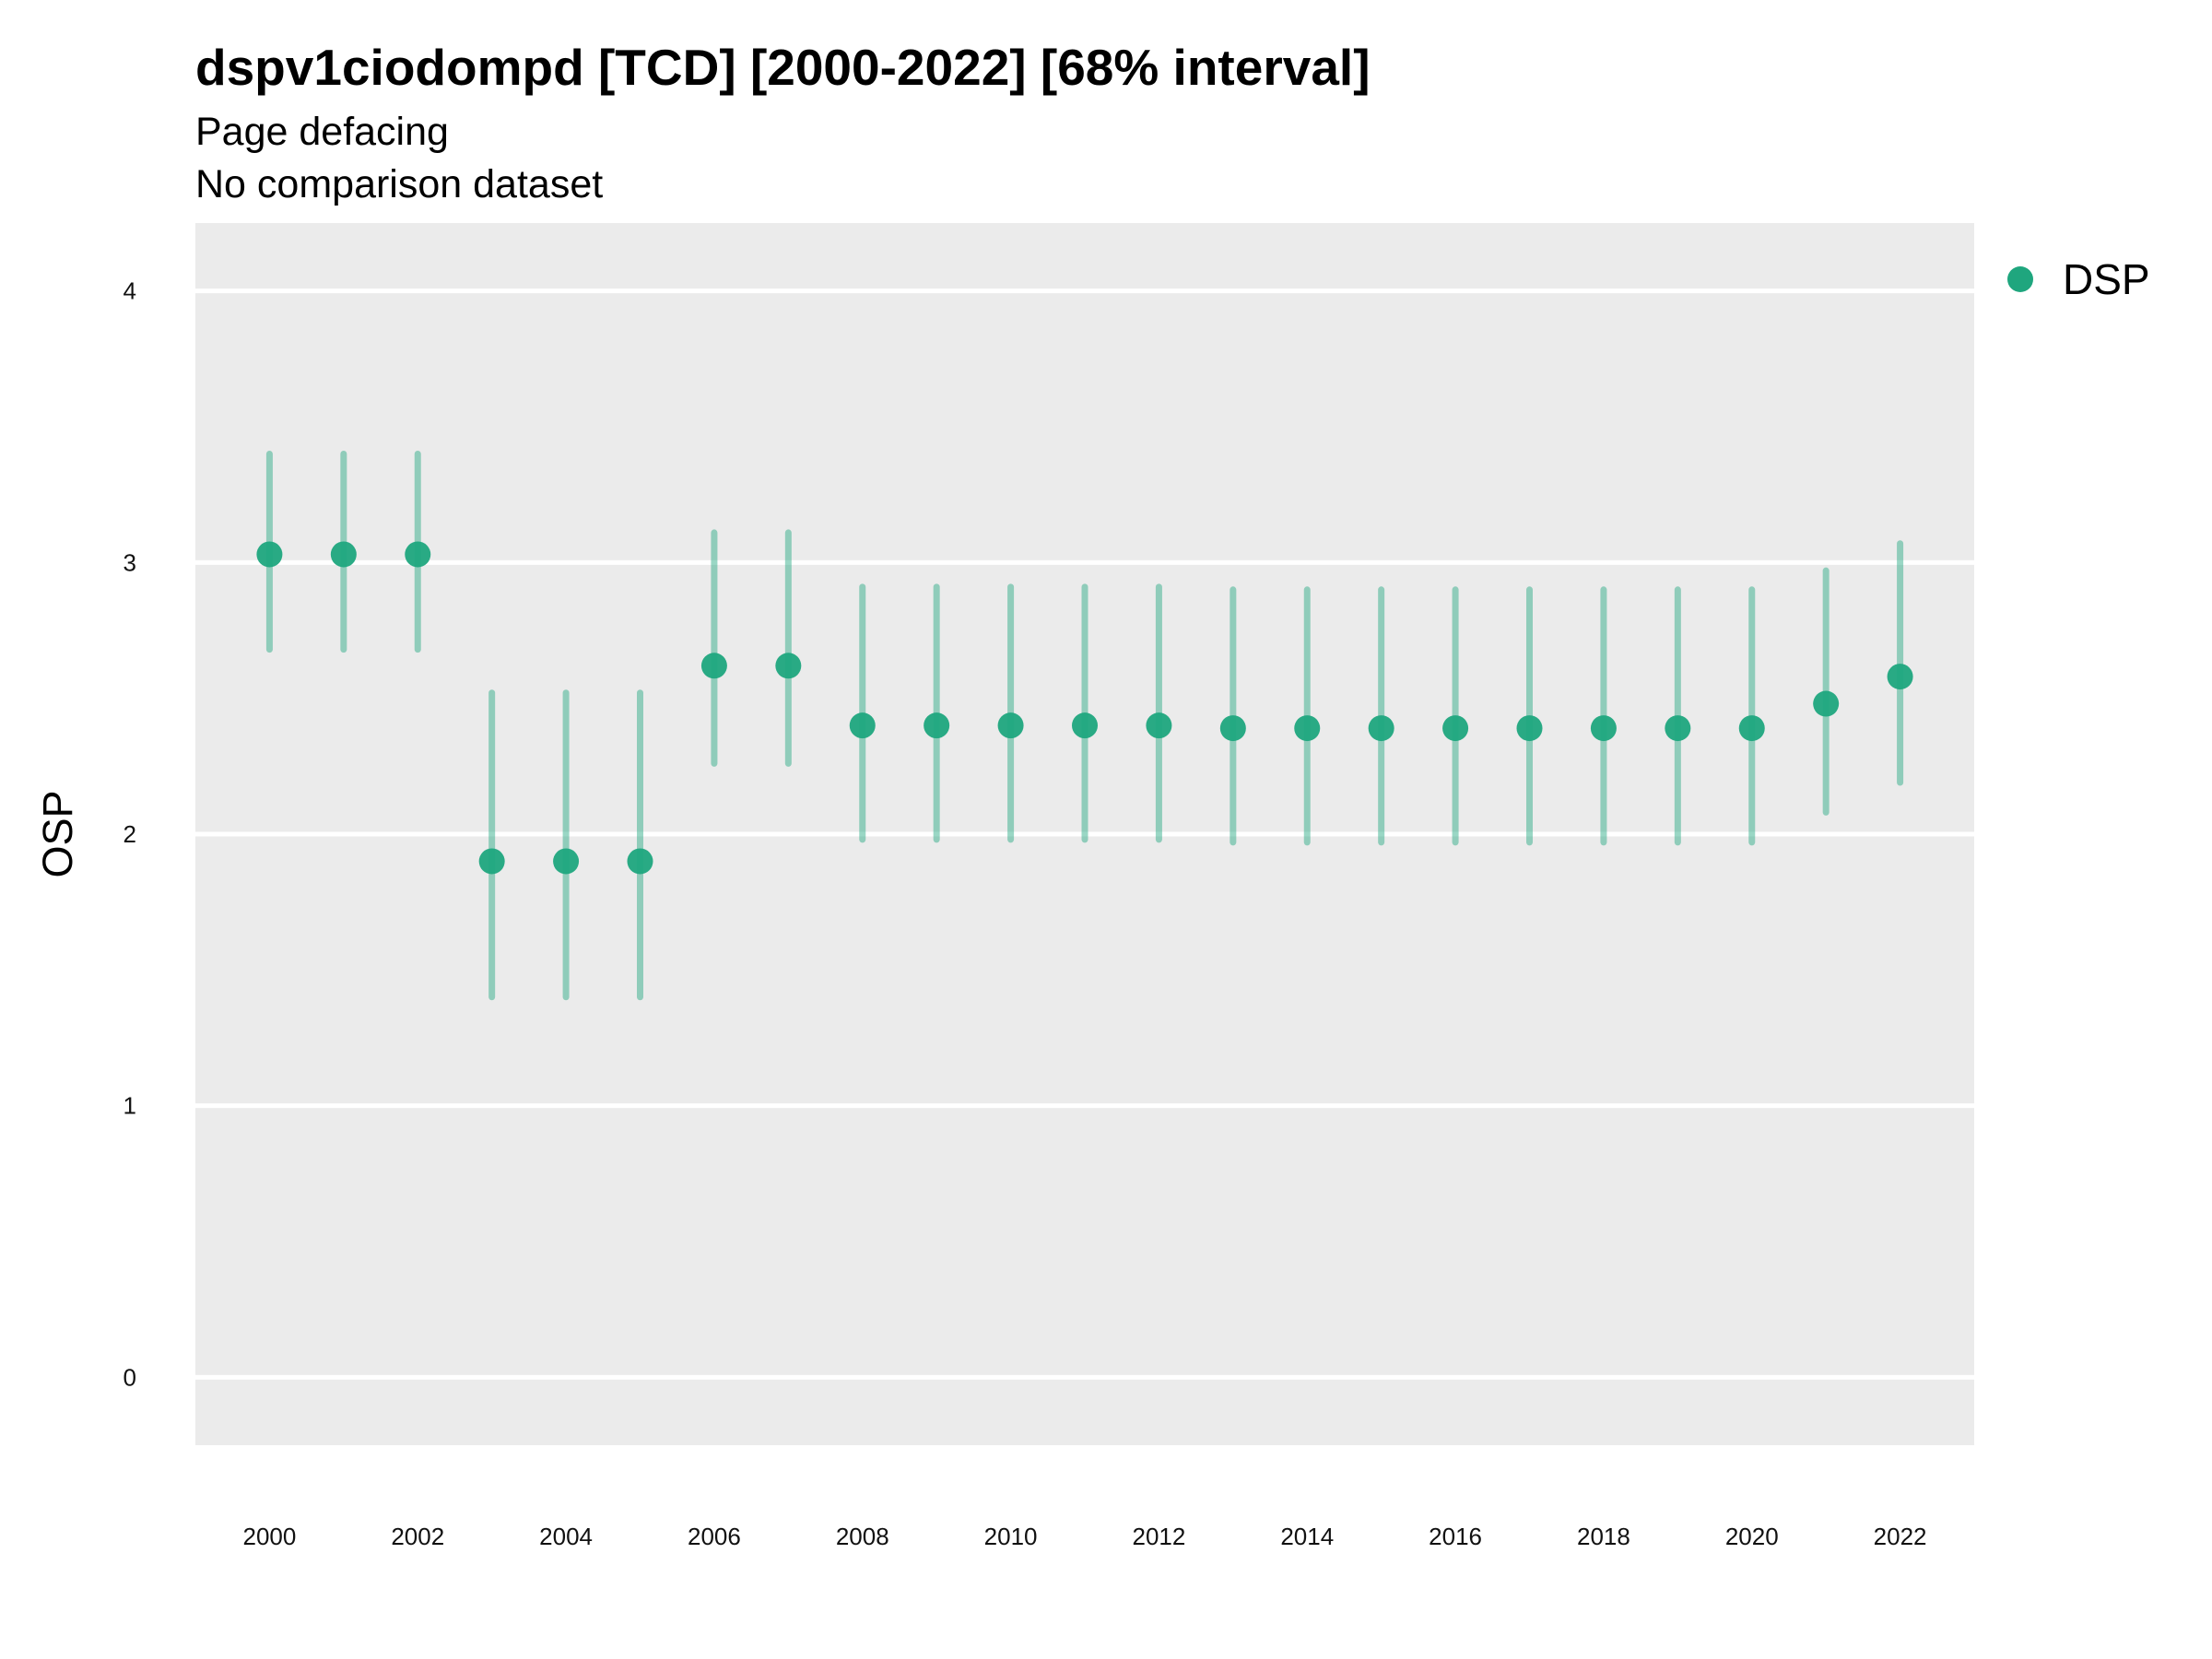 This screenshot has width=2212, height=1659. Describe the element at coordinates (399, 184) in the screenshot. I see `chart-subtitle-line-2: No comparison dataset` at that location.